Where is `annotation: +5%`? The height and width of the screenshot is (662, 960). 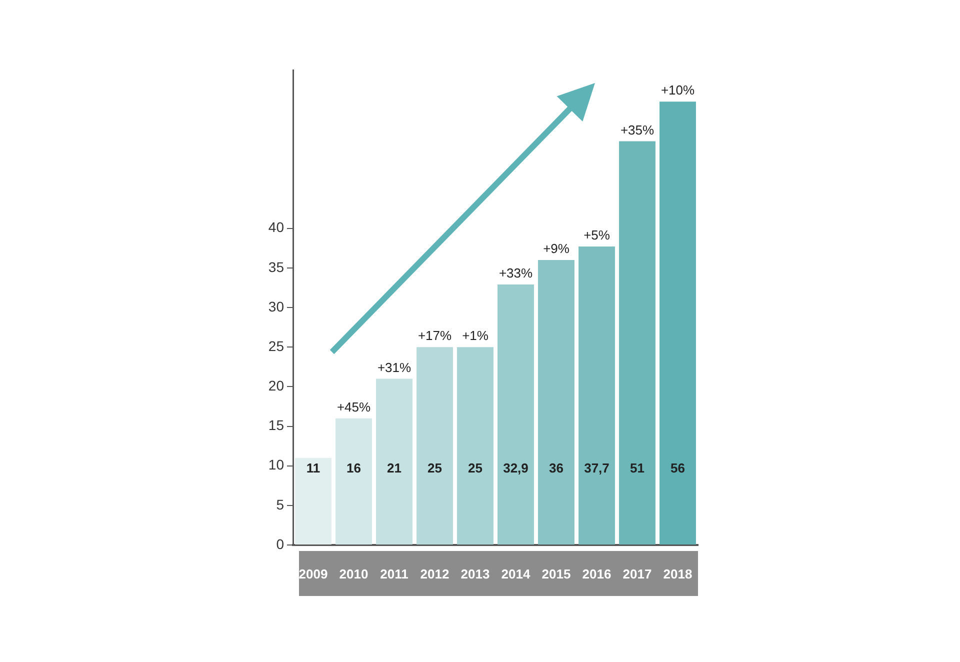 annotation: +5% is located at coordinates (597, 235).